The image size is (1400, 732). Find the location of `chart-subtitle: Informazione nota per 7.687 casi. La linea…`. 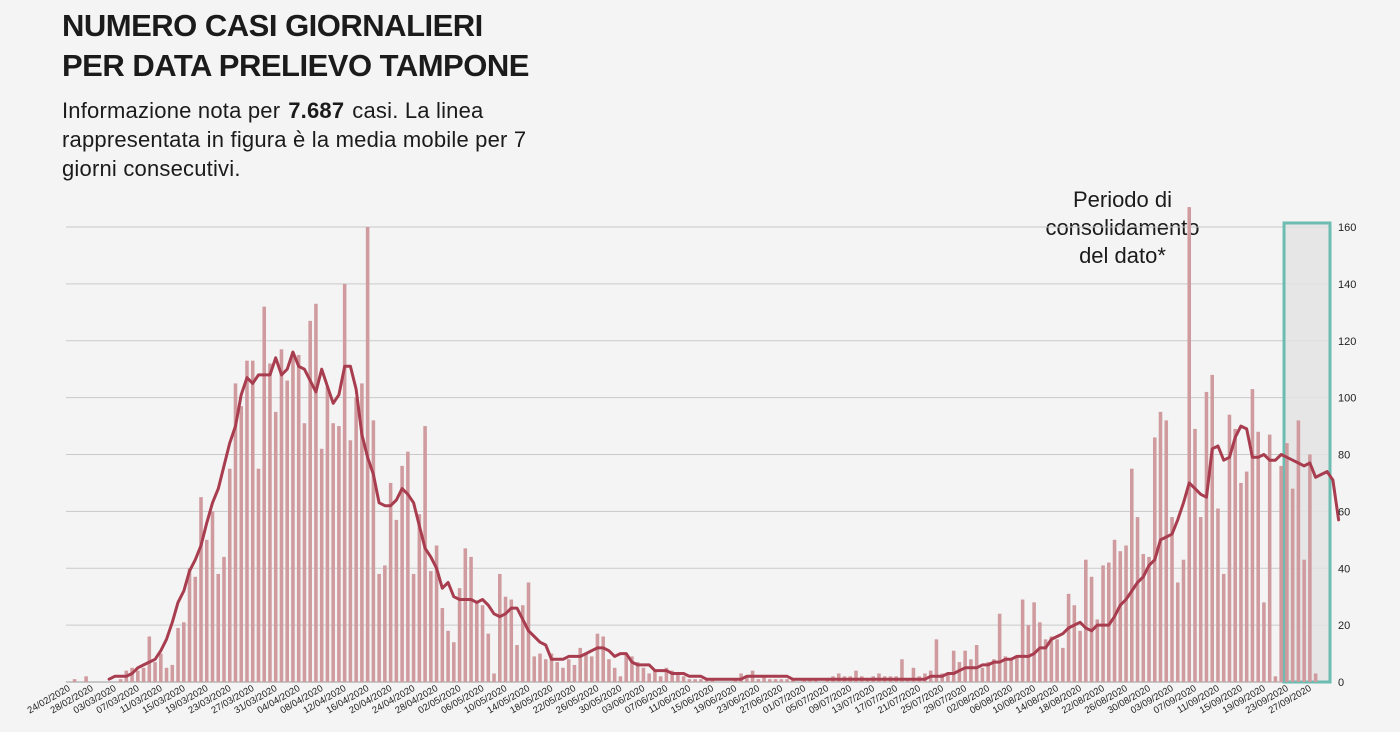

chart-subtitle: Informazione nota per 7.687 casi. La linea… is located at coordinates (322, 139).